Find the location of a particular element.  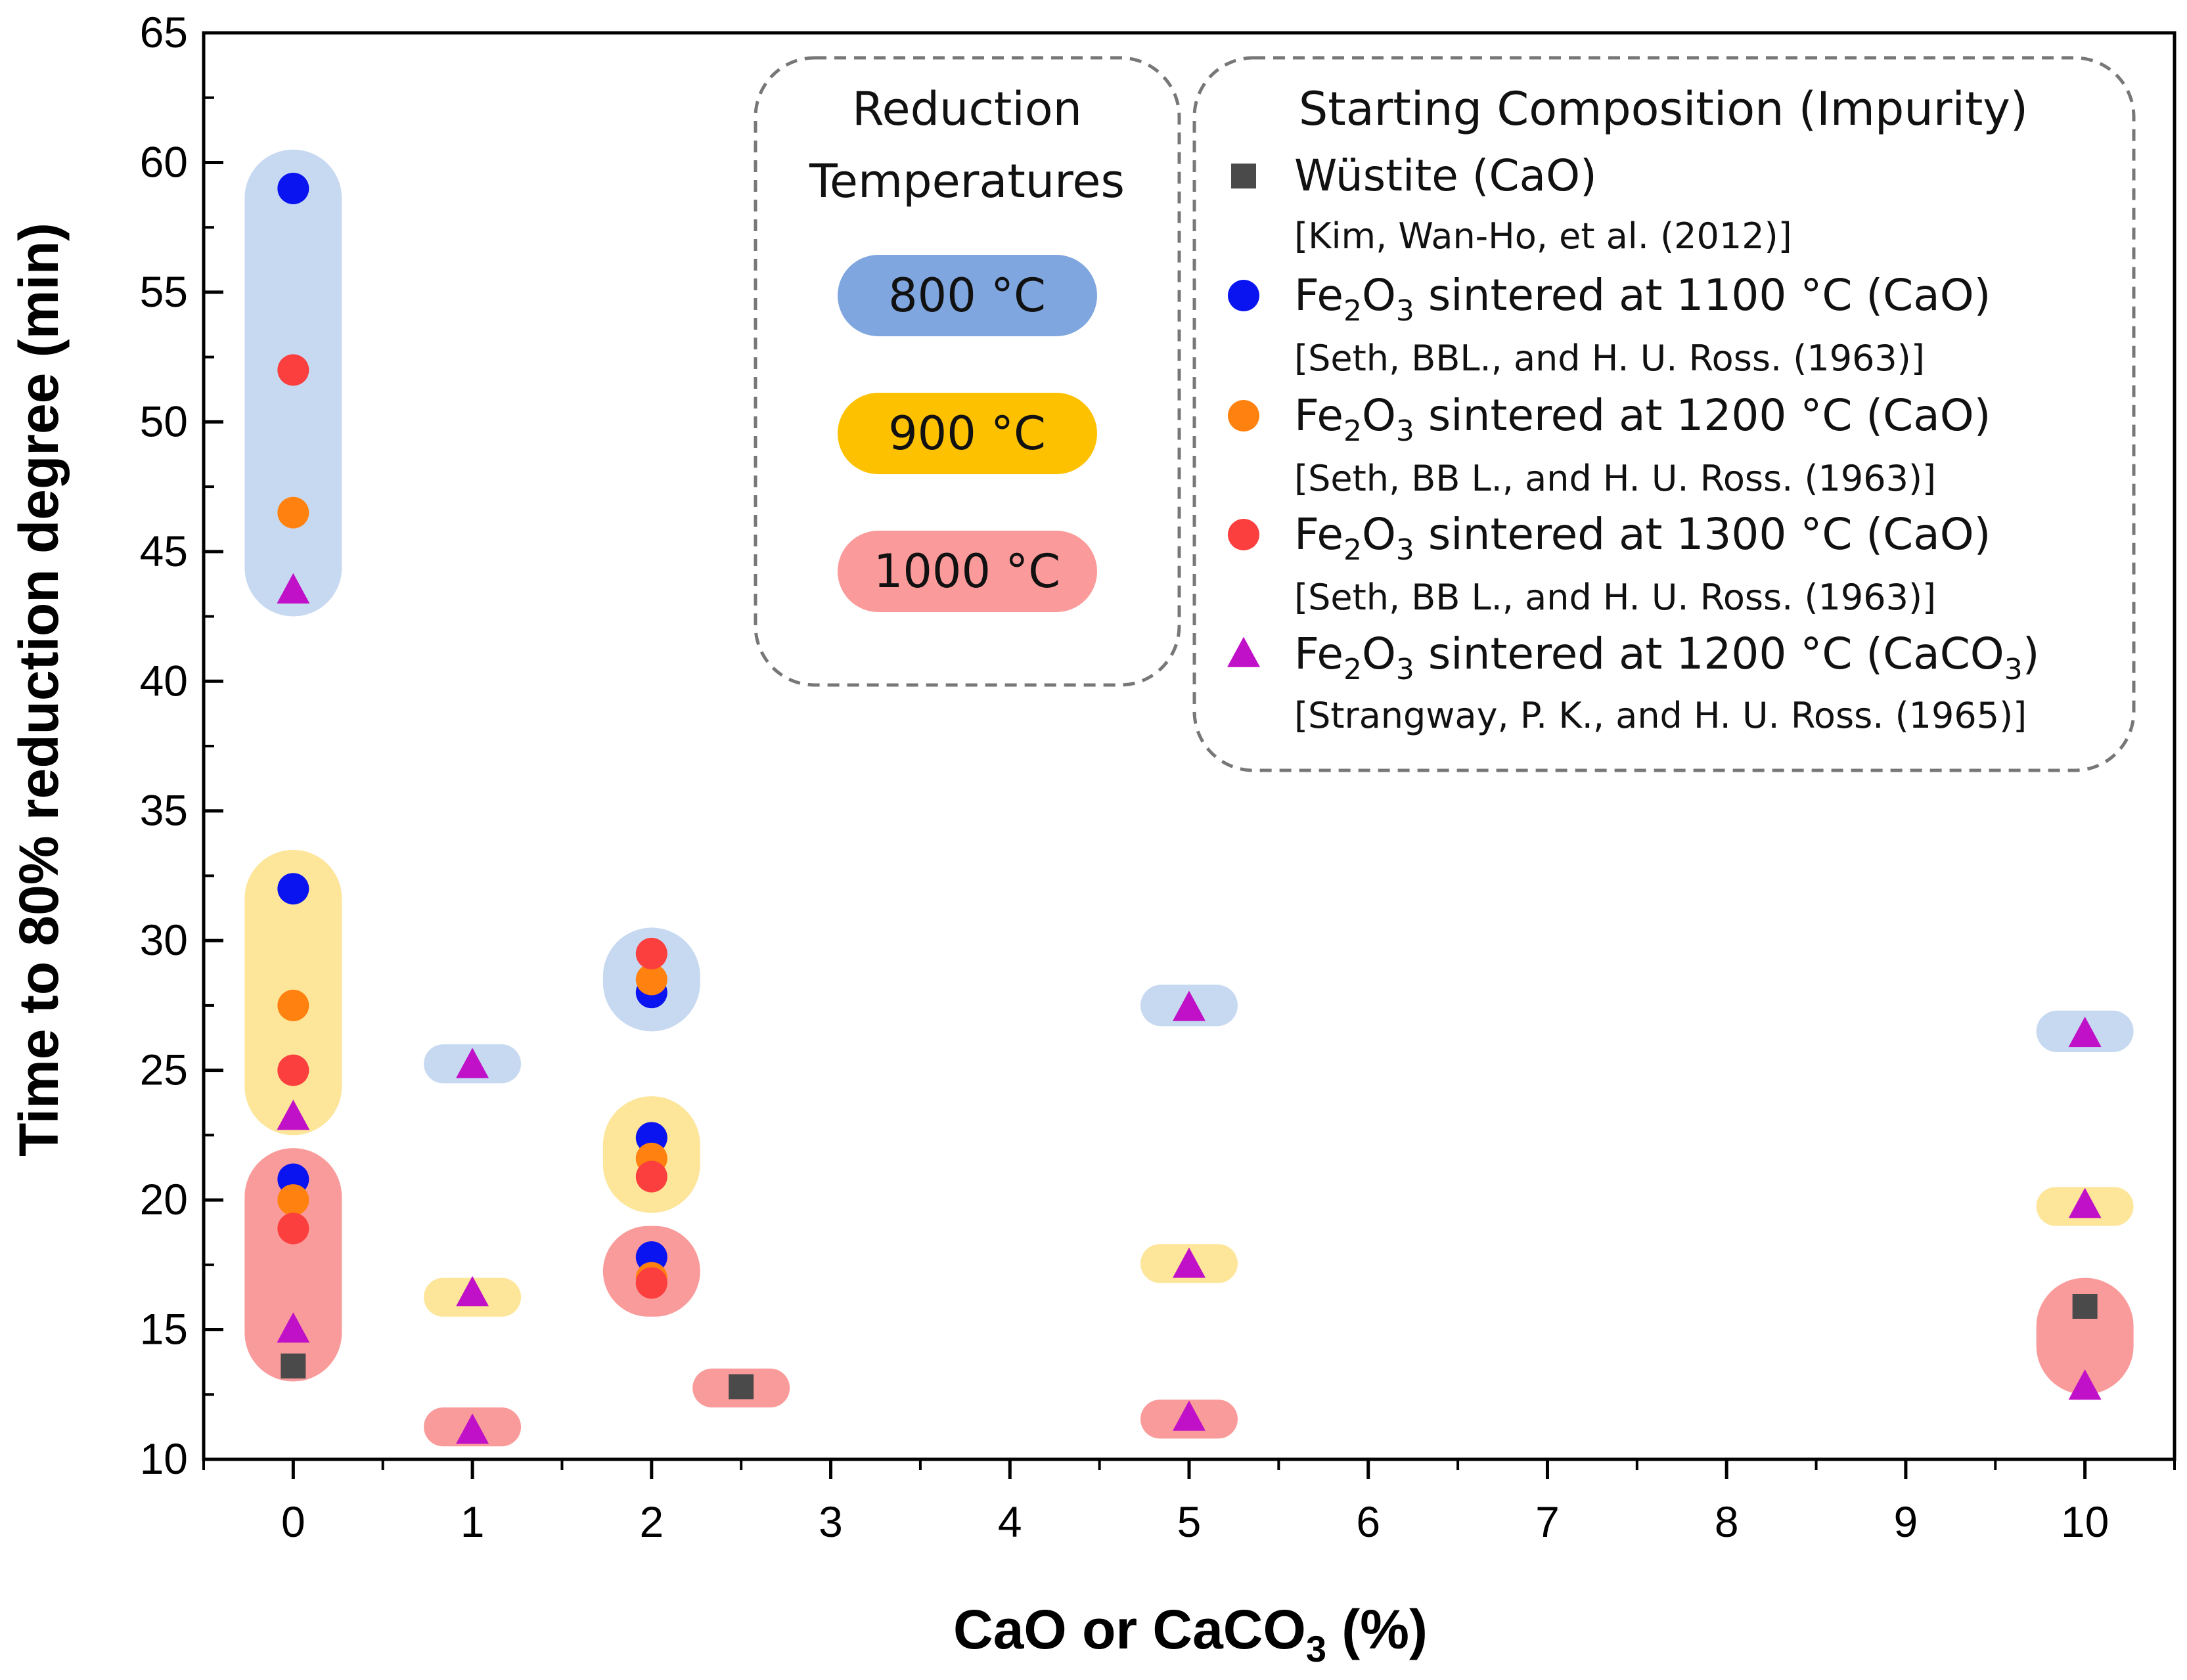

legend-composition-label-3-part-1: 2 is located at coordinates (1353, 550).